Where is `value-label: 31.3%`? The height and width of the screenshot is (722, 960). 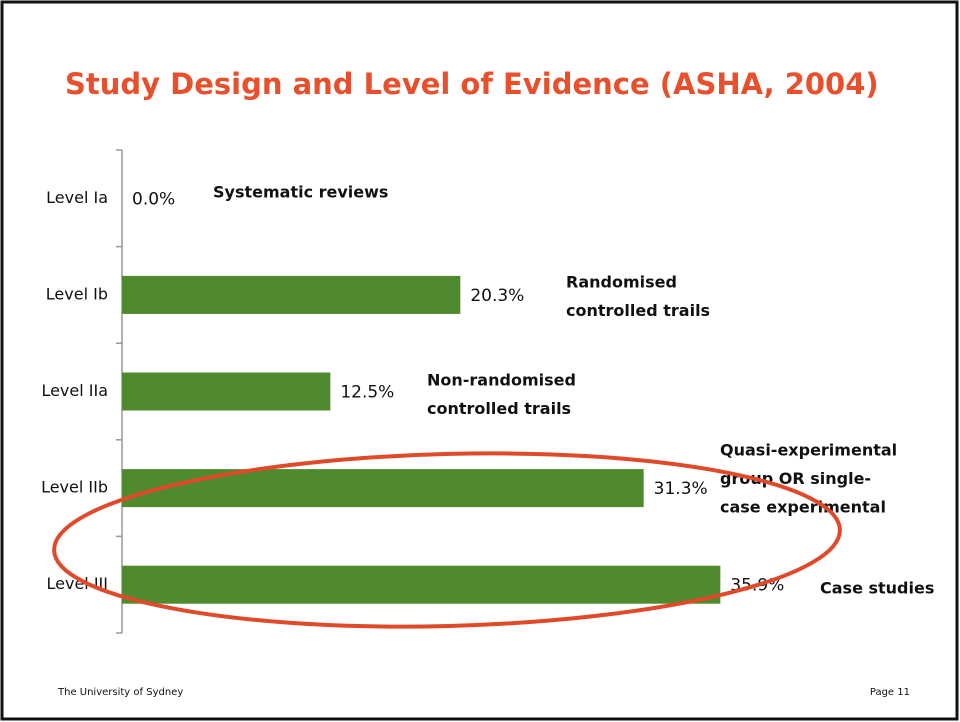
value-label: 31.3% is located at coordinates (681, 489).